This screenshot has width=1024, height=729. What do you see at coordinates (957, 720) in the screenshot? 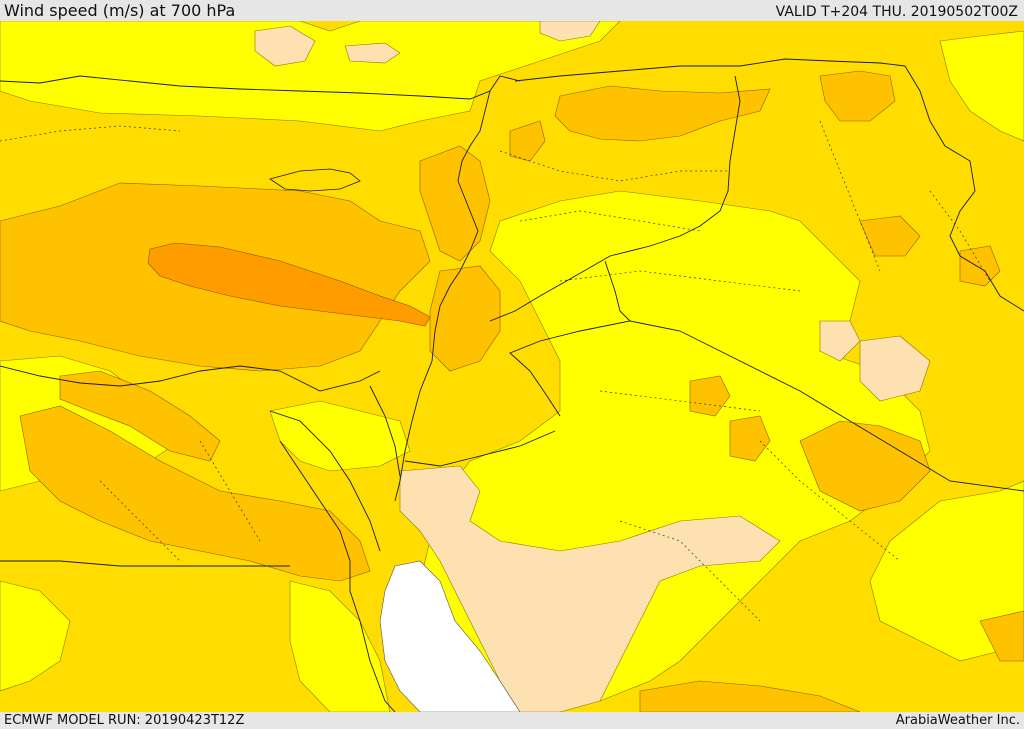
I see `credit-label: ArabiaWeather Inc.` at bounding box center [957, 720].